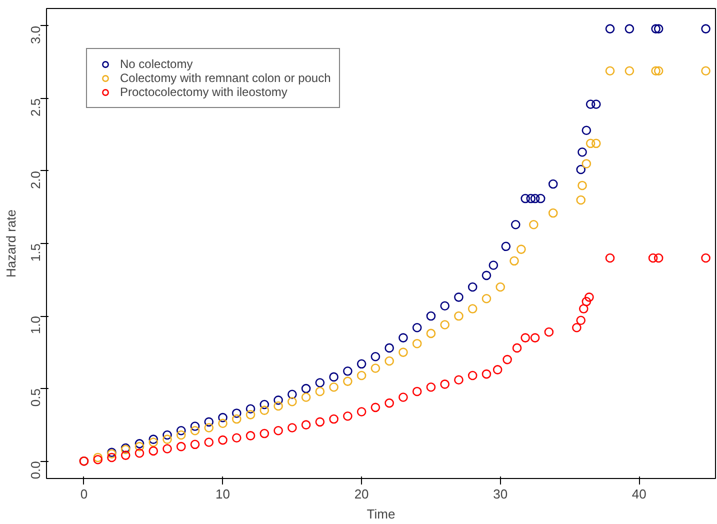 This screenshot has height=524, width=717. What do you see at coordinates (381, 514) in the screenshot?
I see `x-axis-title: Time` at bounding box center [381, 514].